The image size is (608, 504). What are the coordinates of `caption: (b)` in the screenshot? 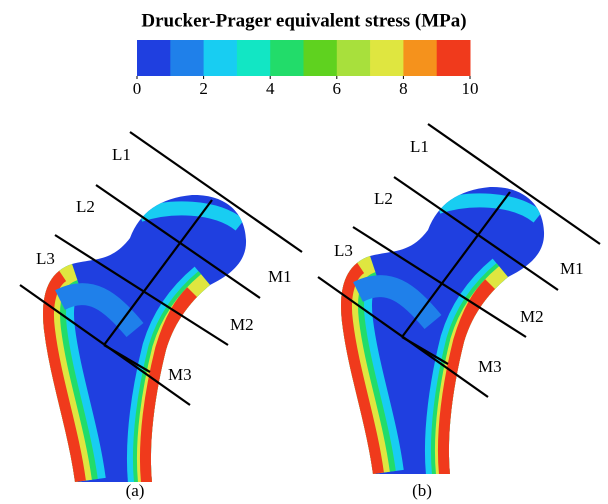 It's located at (422, 490).